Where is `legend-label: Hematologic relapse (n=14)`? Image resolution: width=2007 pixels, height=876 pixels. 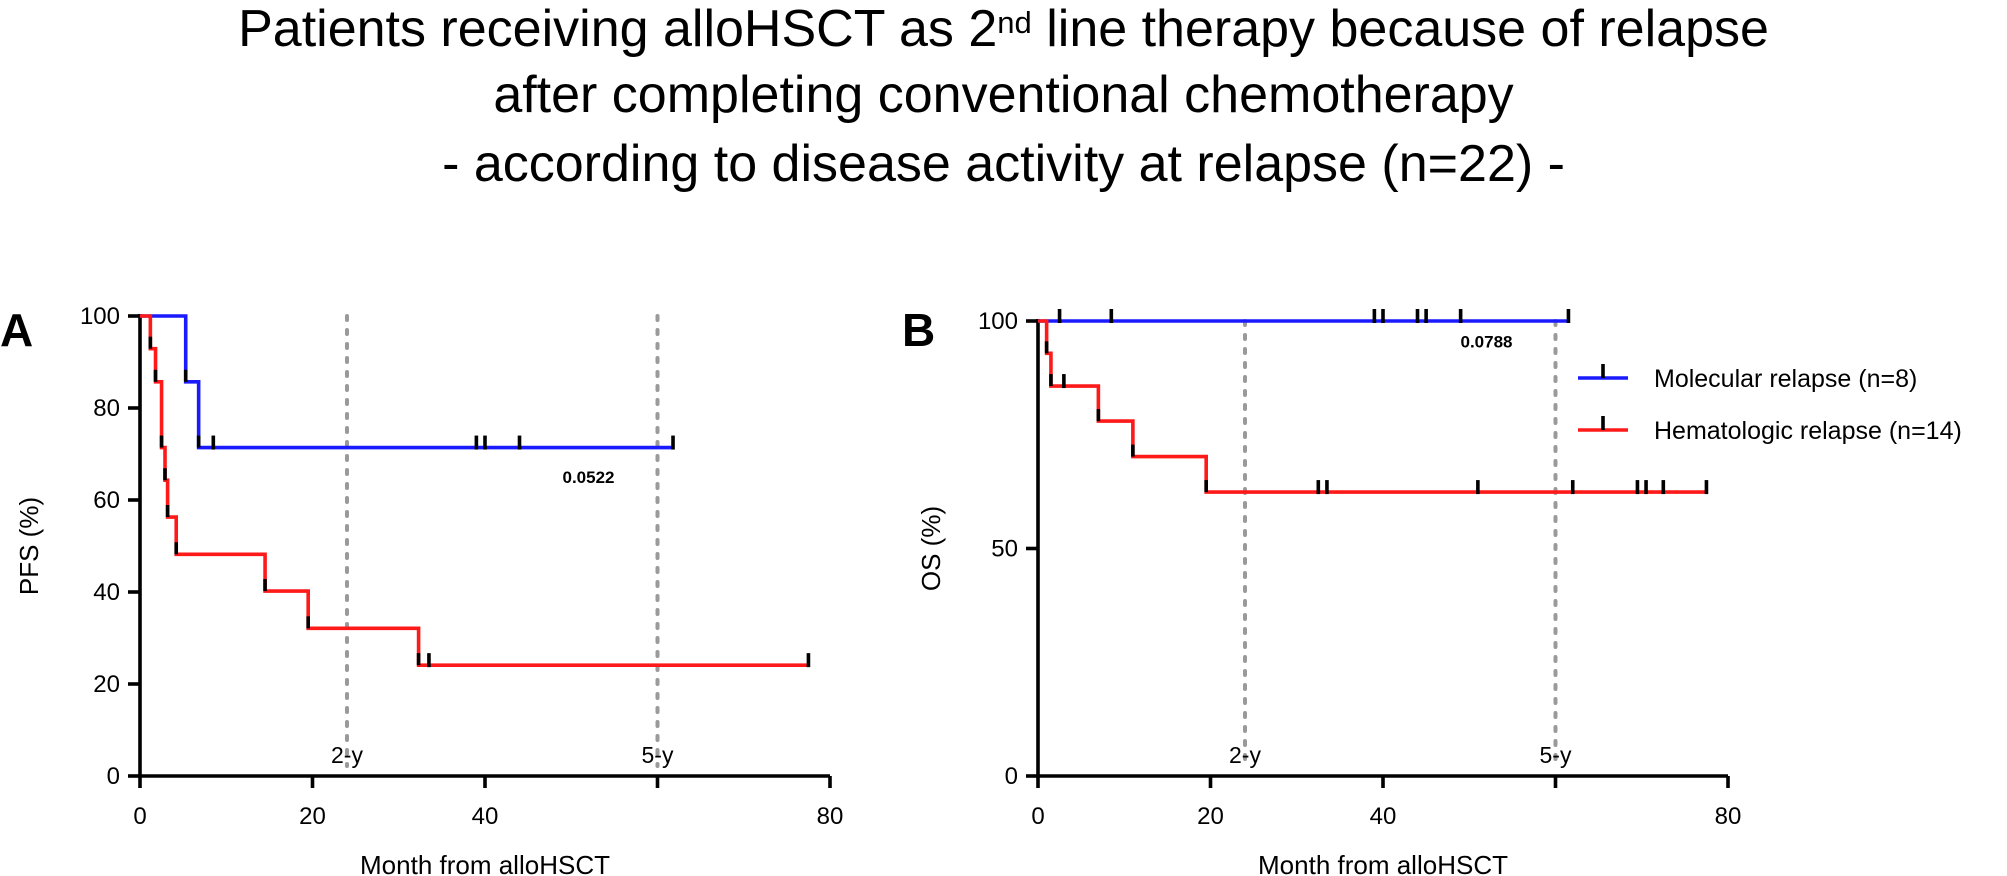
legend-label: Hematologic relapse (n=14) is located at coordinates (1808, 431).